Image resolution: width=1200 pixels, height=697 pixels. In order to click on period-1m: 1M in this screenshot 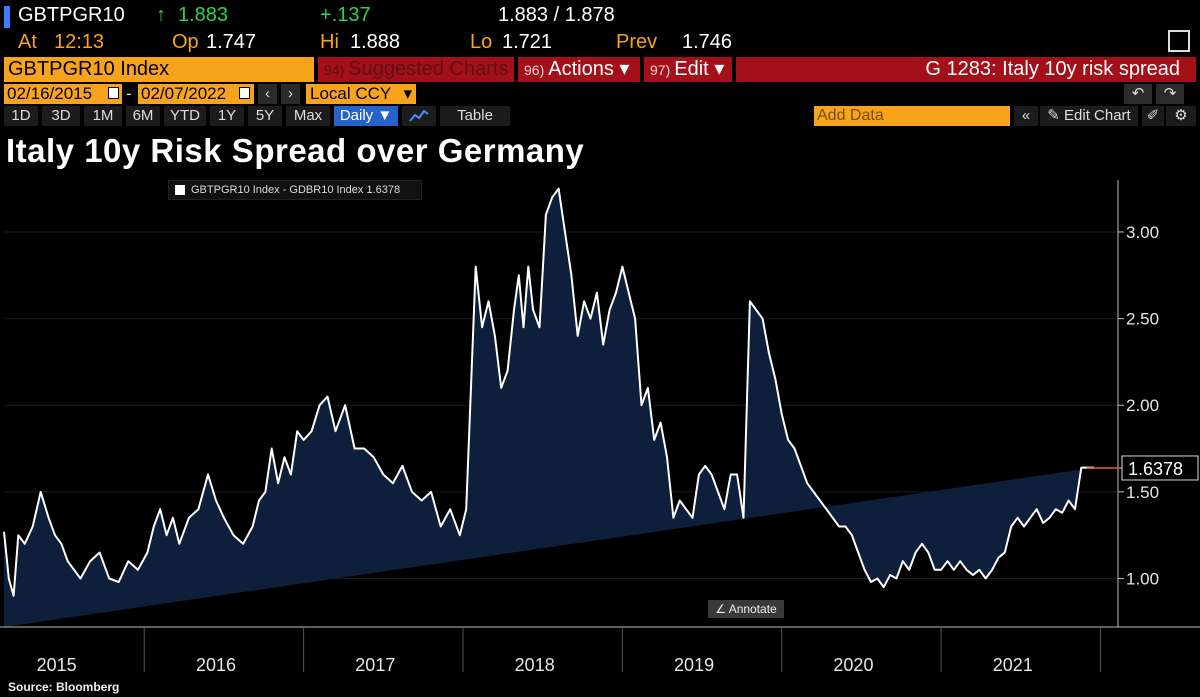, I will do `click(103, 116)`.